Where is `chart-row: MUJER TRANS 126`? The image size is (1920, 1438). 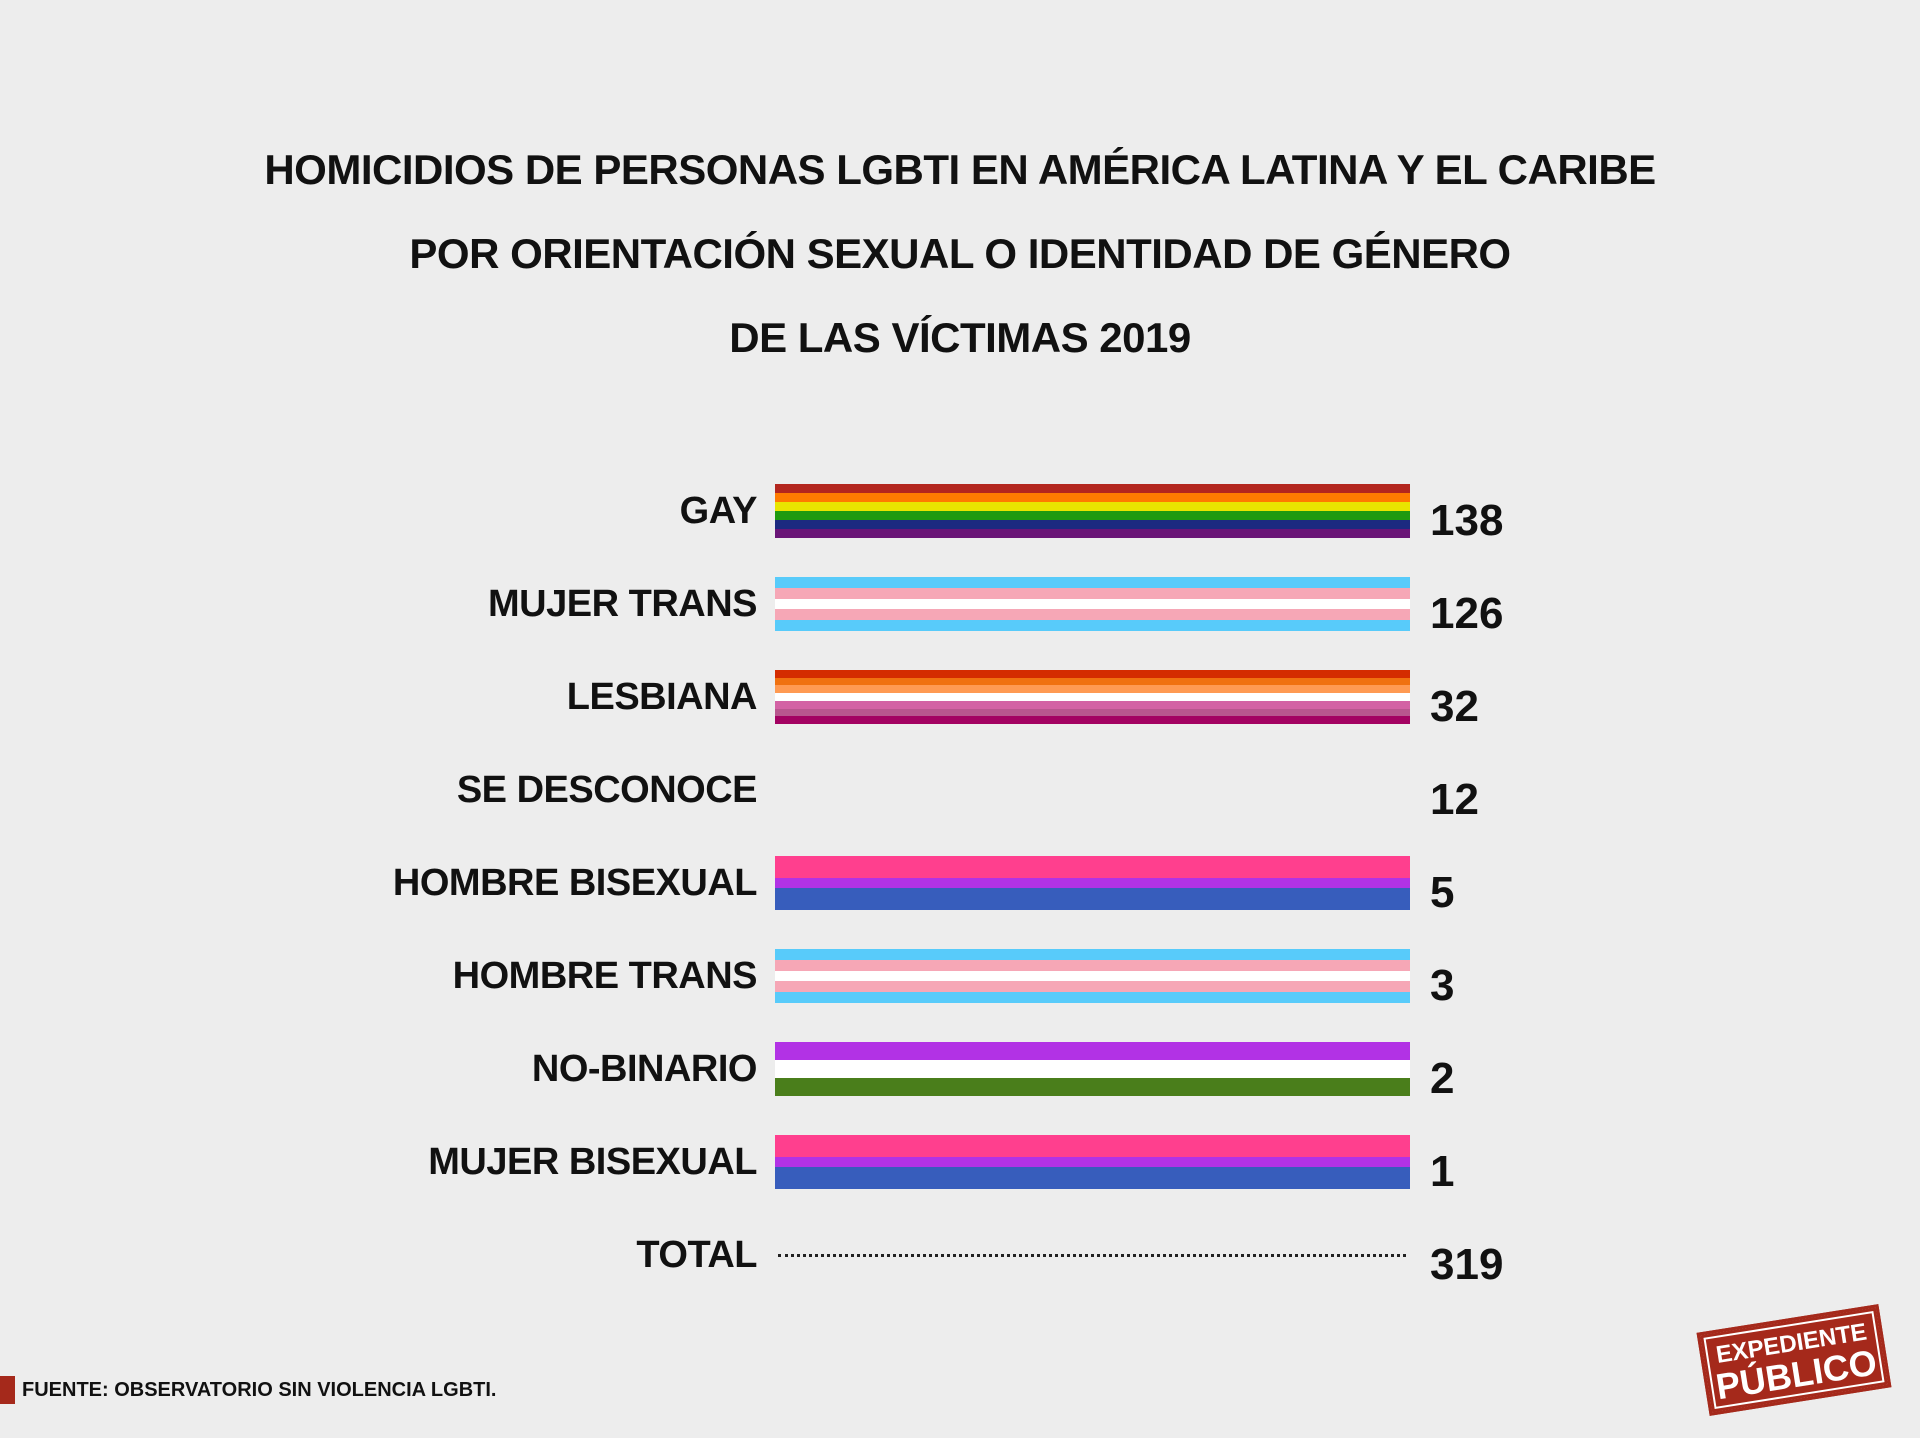 chart-row: MUJER TRANS 126 is located at coordinates (960, 607).